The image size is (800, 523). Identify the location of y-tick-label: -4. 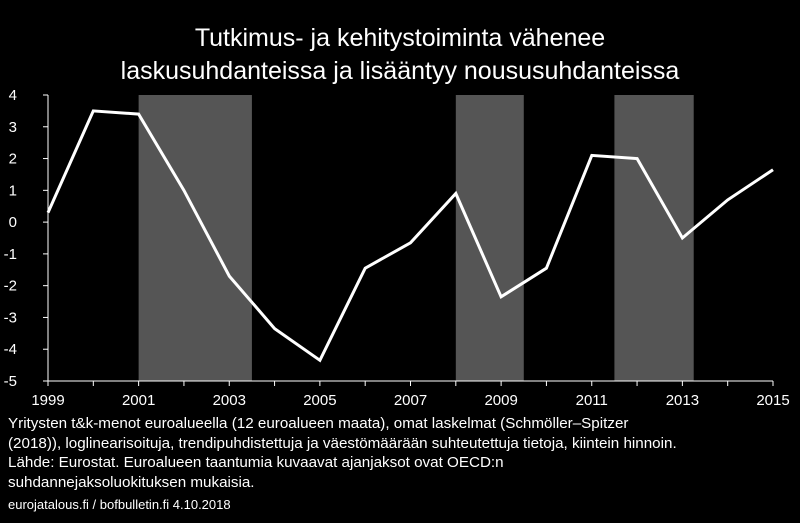
(10, 349).